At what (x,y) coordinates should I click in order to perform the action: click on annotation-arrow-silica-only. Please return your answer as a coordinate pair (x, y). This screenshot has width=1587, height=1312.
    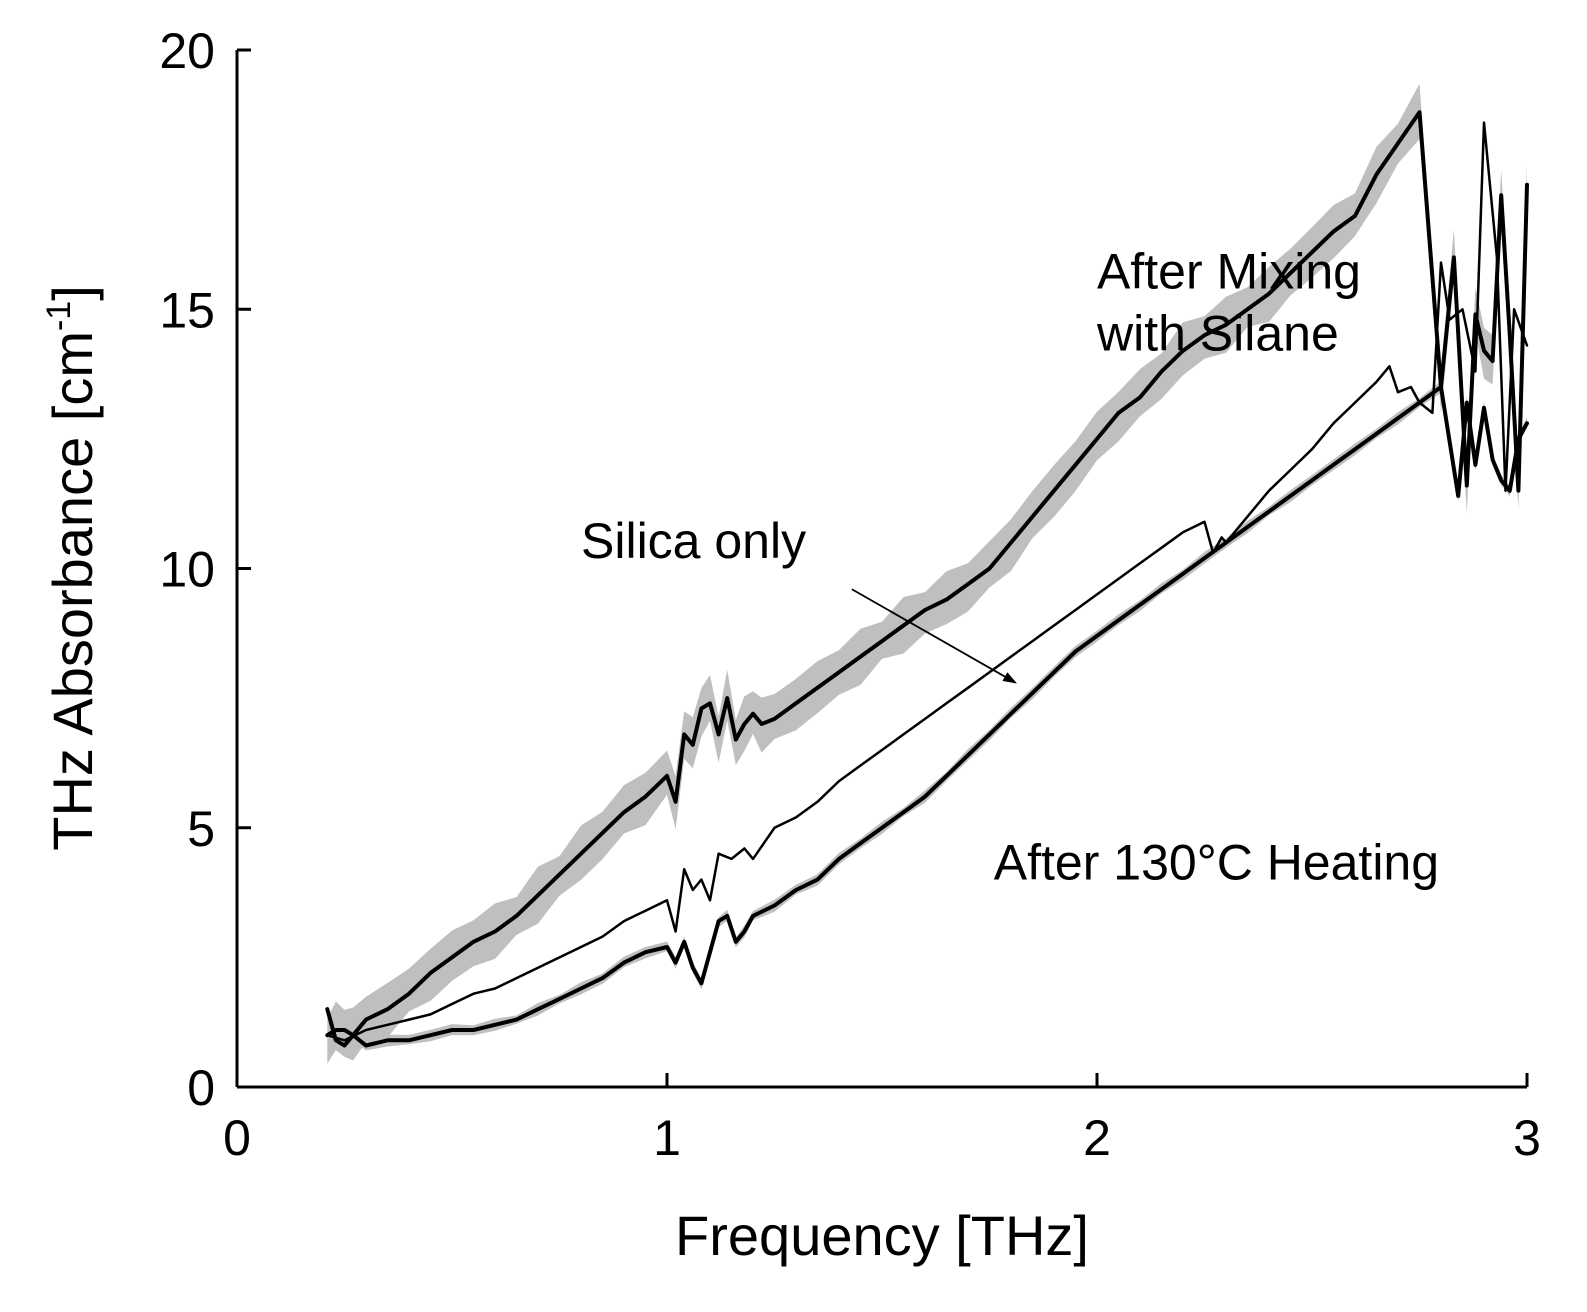
    Looking at the image, I should click on (934, 636).